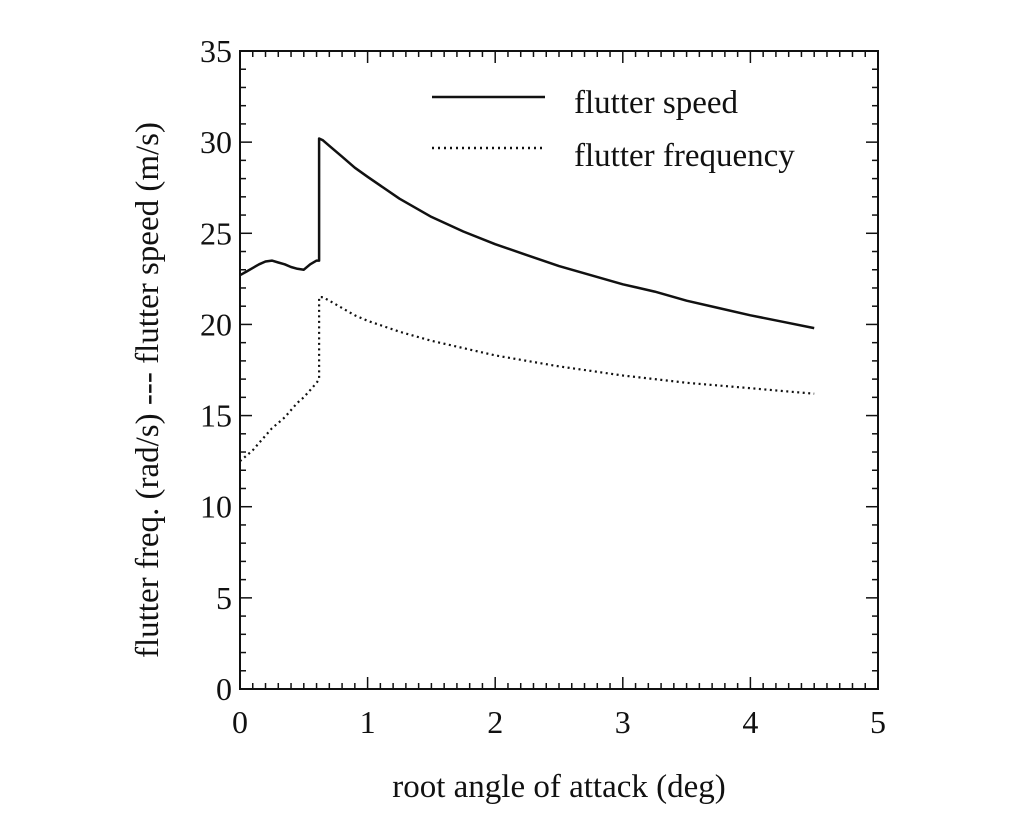  What do you see at coordinates (216, 142) in the screenshot?
I see `y-tick-label: 30` at bounding box center [216, 142].